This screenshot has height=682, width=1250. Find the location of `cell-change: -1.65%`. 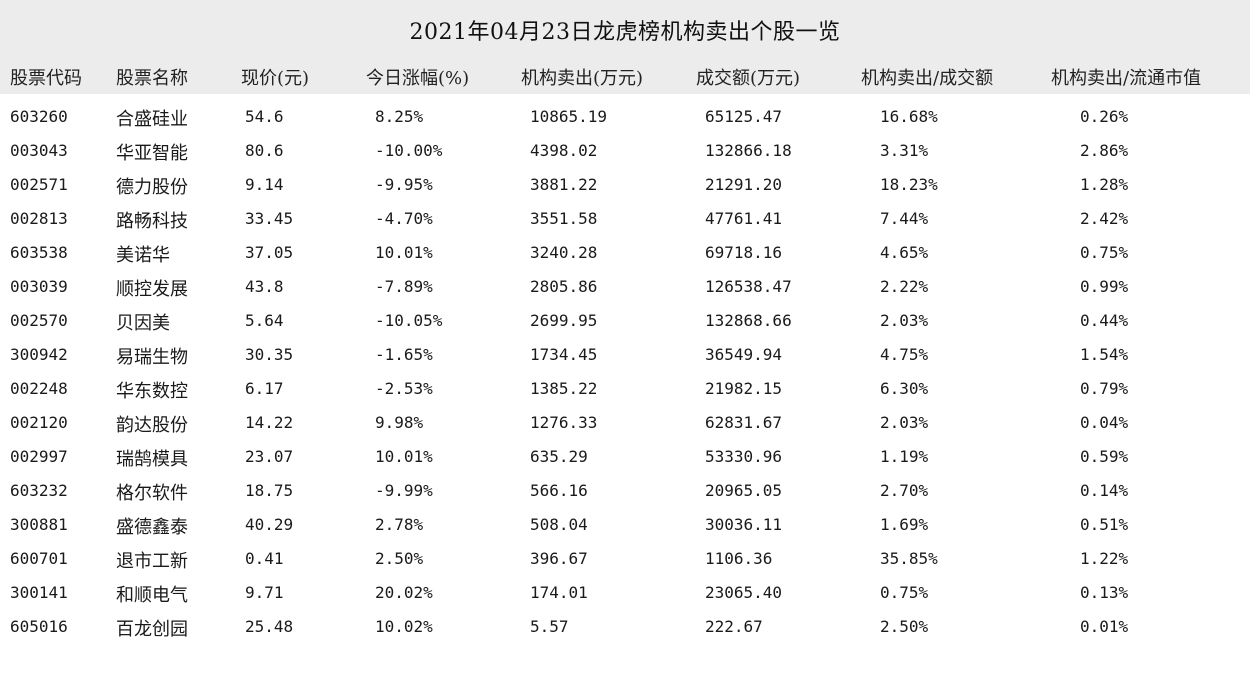

cell-change: -1.65% is located at coordinates (404, 354).